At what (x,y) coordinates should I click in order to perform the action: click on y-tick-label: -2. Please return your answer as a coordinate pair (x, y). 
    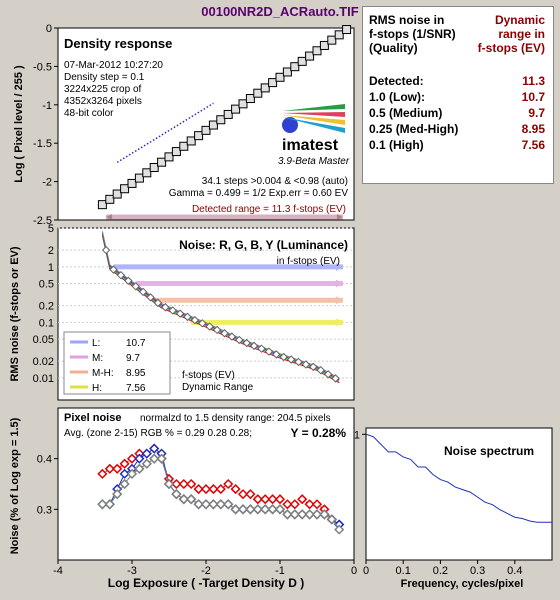
    Looking at the image, I should click on (47, 183).